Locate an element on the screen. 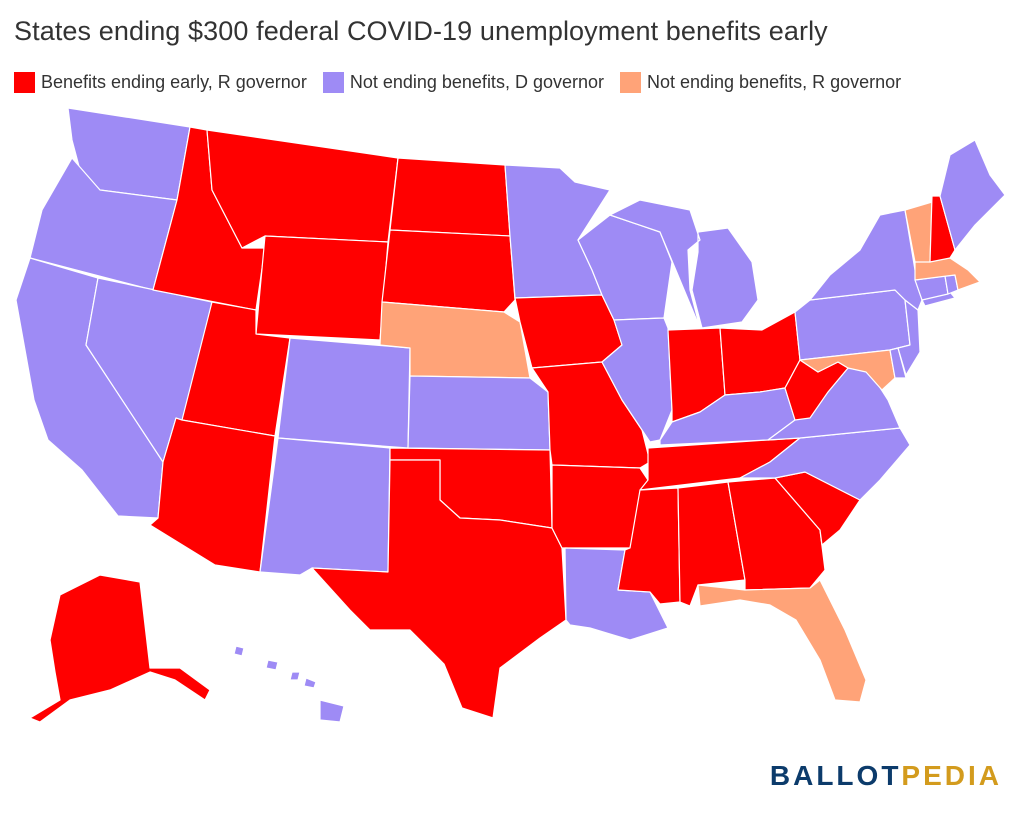  legend-swatch-ending is located at coordinates (24, 82).